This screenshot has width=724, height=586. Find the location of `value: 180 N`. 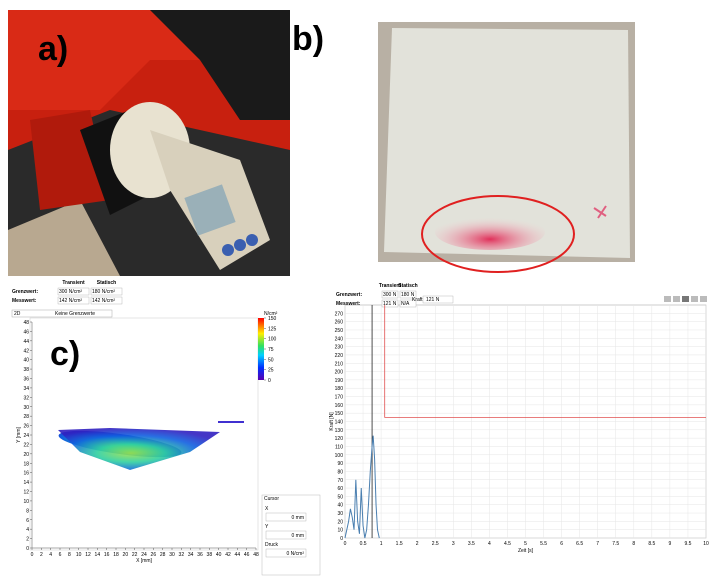

value: 180 N is located at coordinates (408, 295).